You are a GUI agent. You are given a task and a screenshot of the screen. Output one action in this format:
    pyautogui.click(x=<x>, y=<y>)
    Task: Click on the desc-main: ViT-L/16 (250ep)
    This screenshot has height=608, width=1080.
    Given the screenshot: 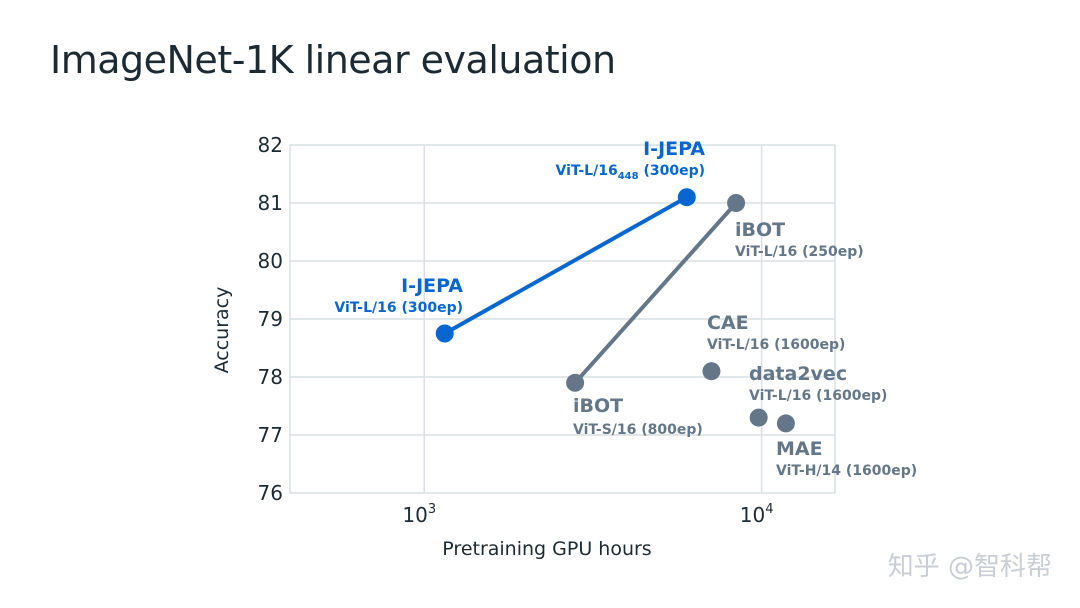 What is the action you would take?
    pyautogui.click(x=799, y=252)
    